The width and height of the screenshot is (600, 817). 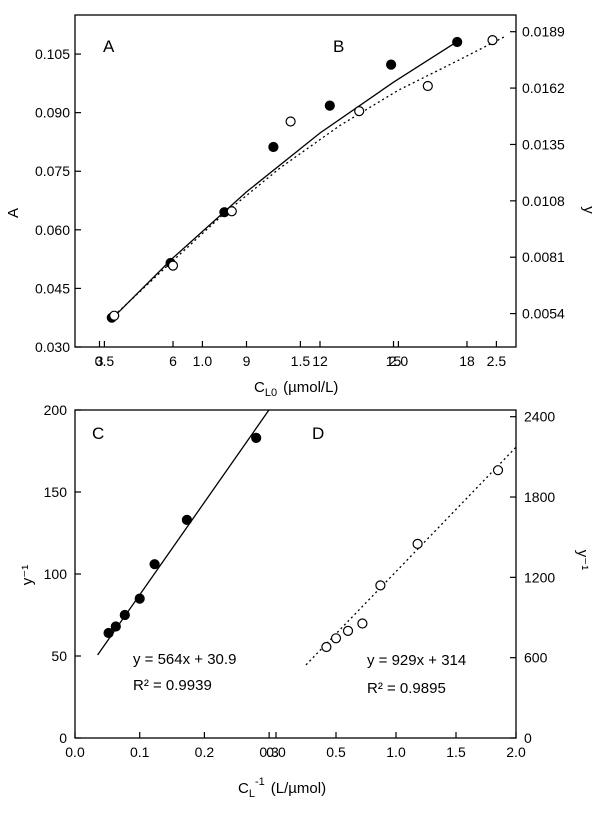 I want to click on x-tick-label-a: 9, so click(x=247, y=361).